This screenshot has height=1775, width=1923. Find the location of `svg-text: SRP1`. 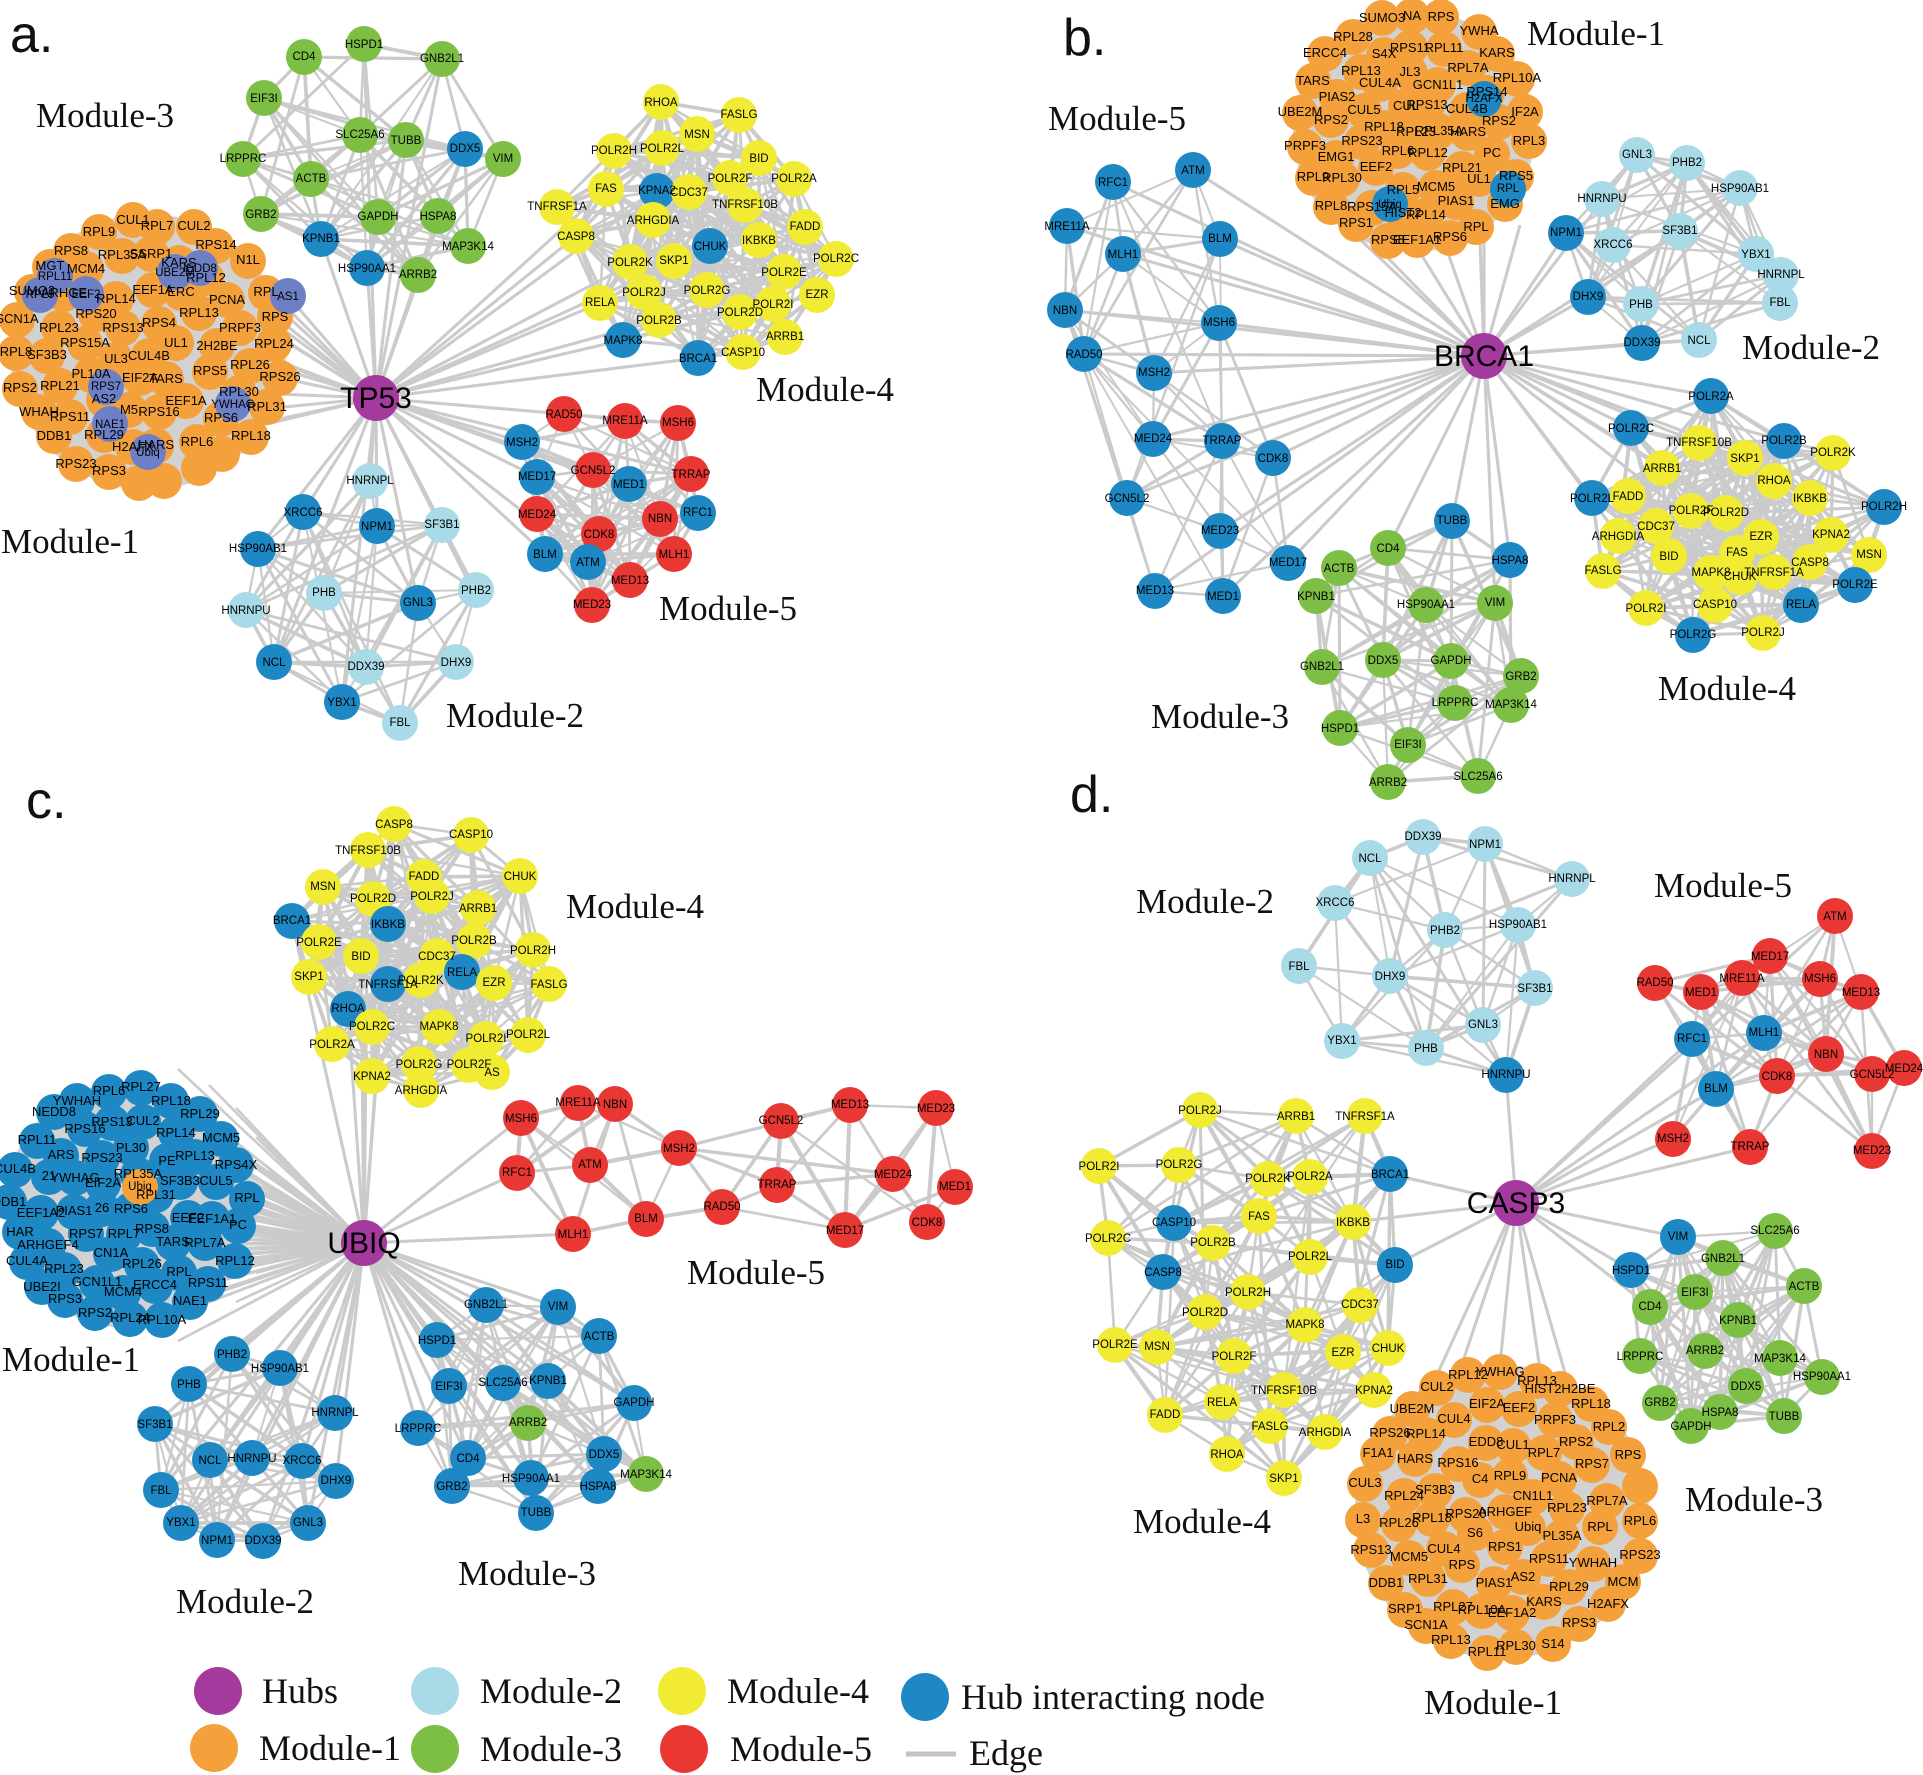

svg-text: SRP1 is located at coordinates (1405, 1608).